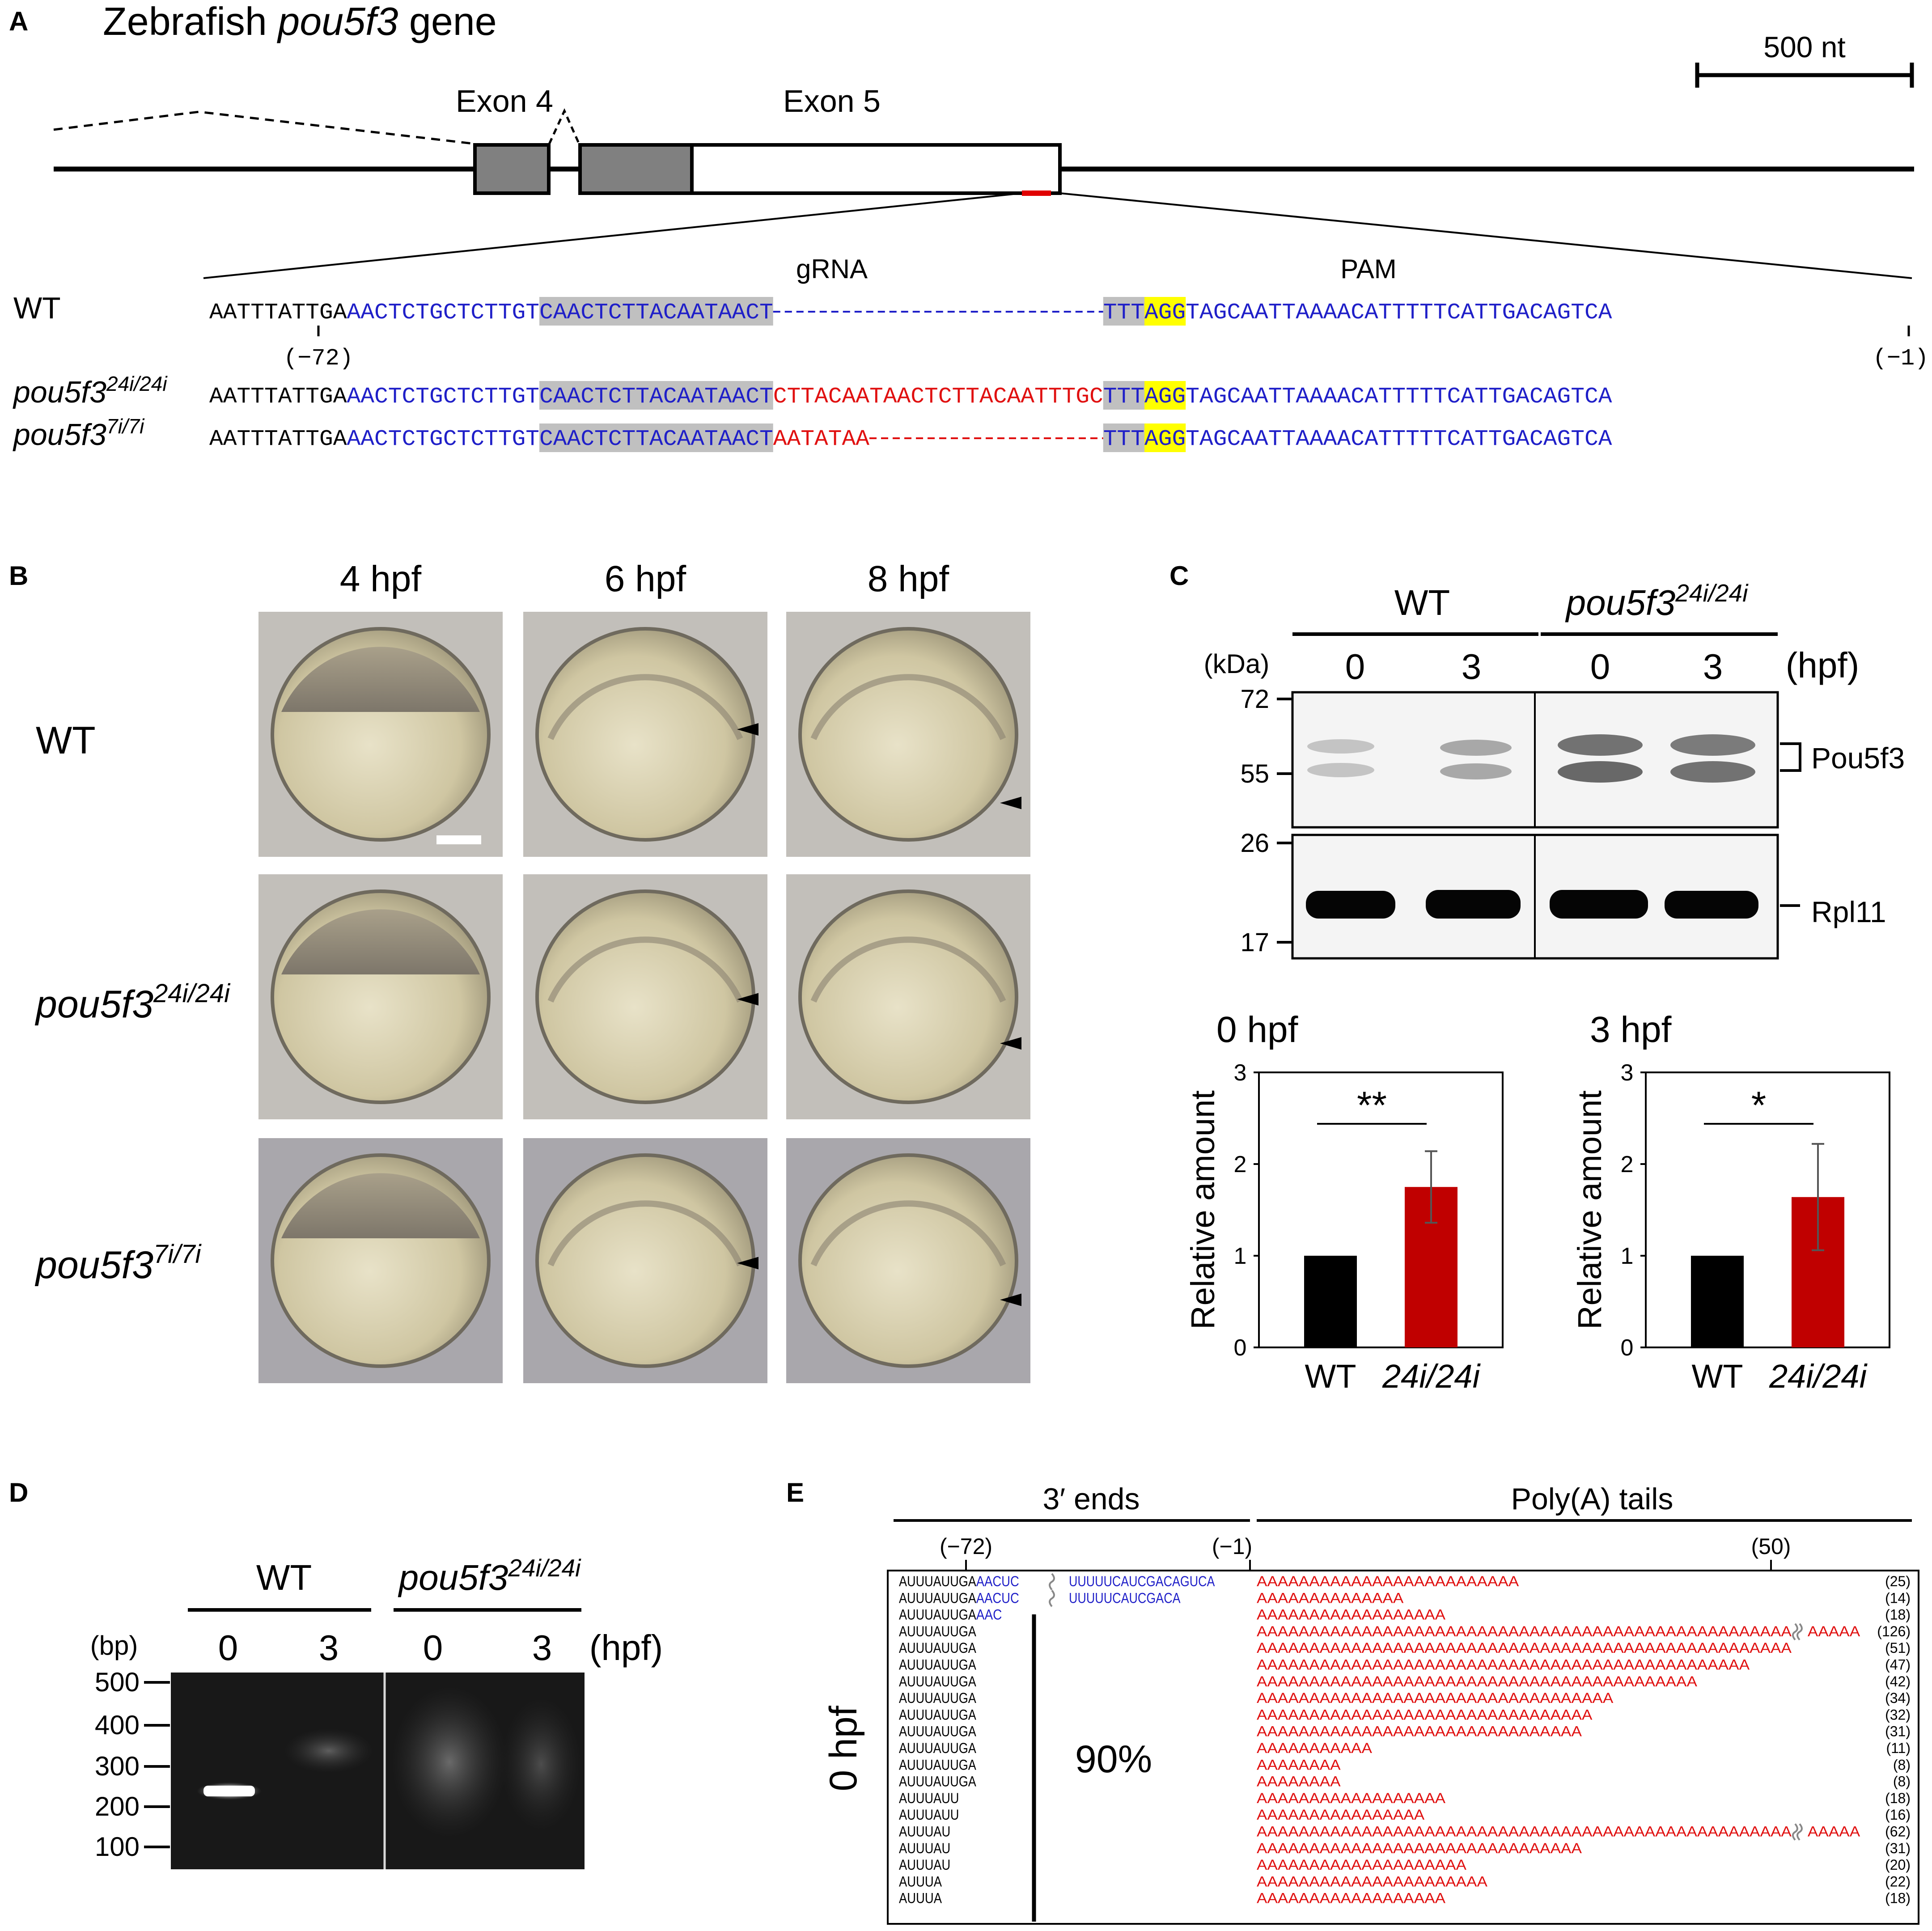 The height and width of the screenshot is (1931, 1932). I want to click on chart-title: 0 hpf, so click(1257, 1029).